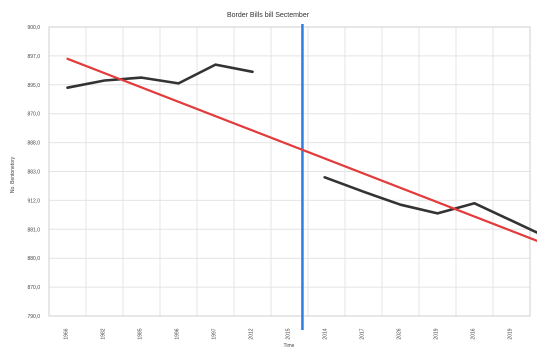  Describe the element at coordinates (33, 57) in the screenshot. I see `y-tick-label: 897,0` at that location.